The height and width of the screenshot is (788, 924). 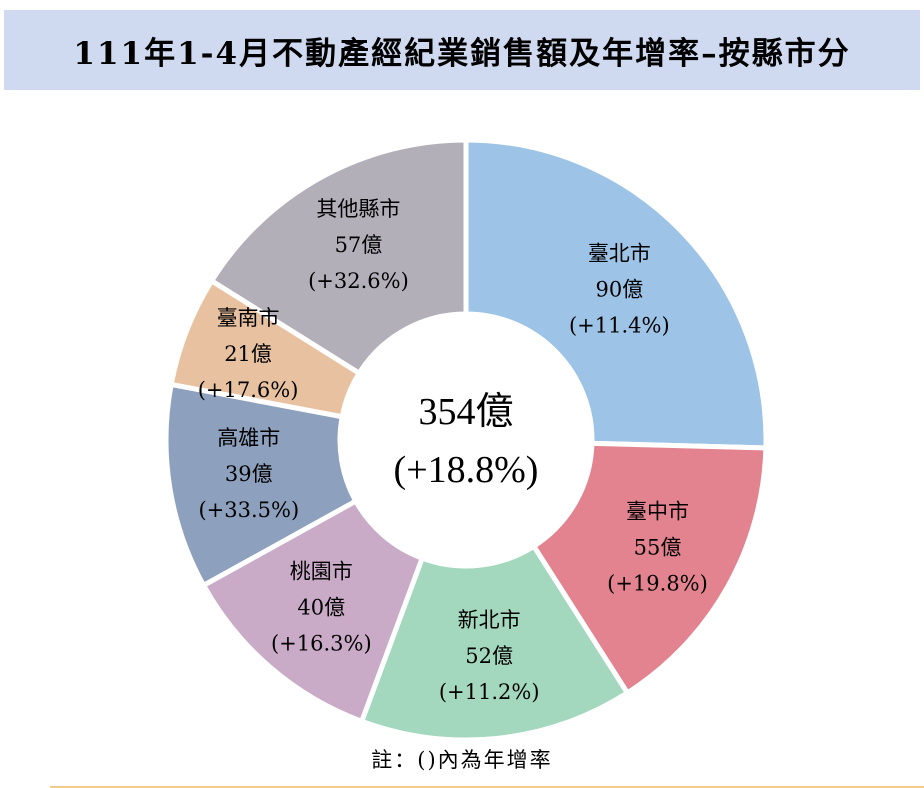 I want to click on slice-label-1: 臺北市 90億(+11.4%), so click(x=619, y=290).